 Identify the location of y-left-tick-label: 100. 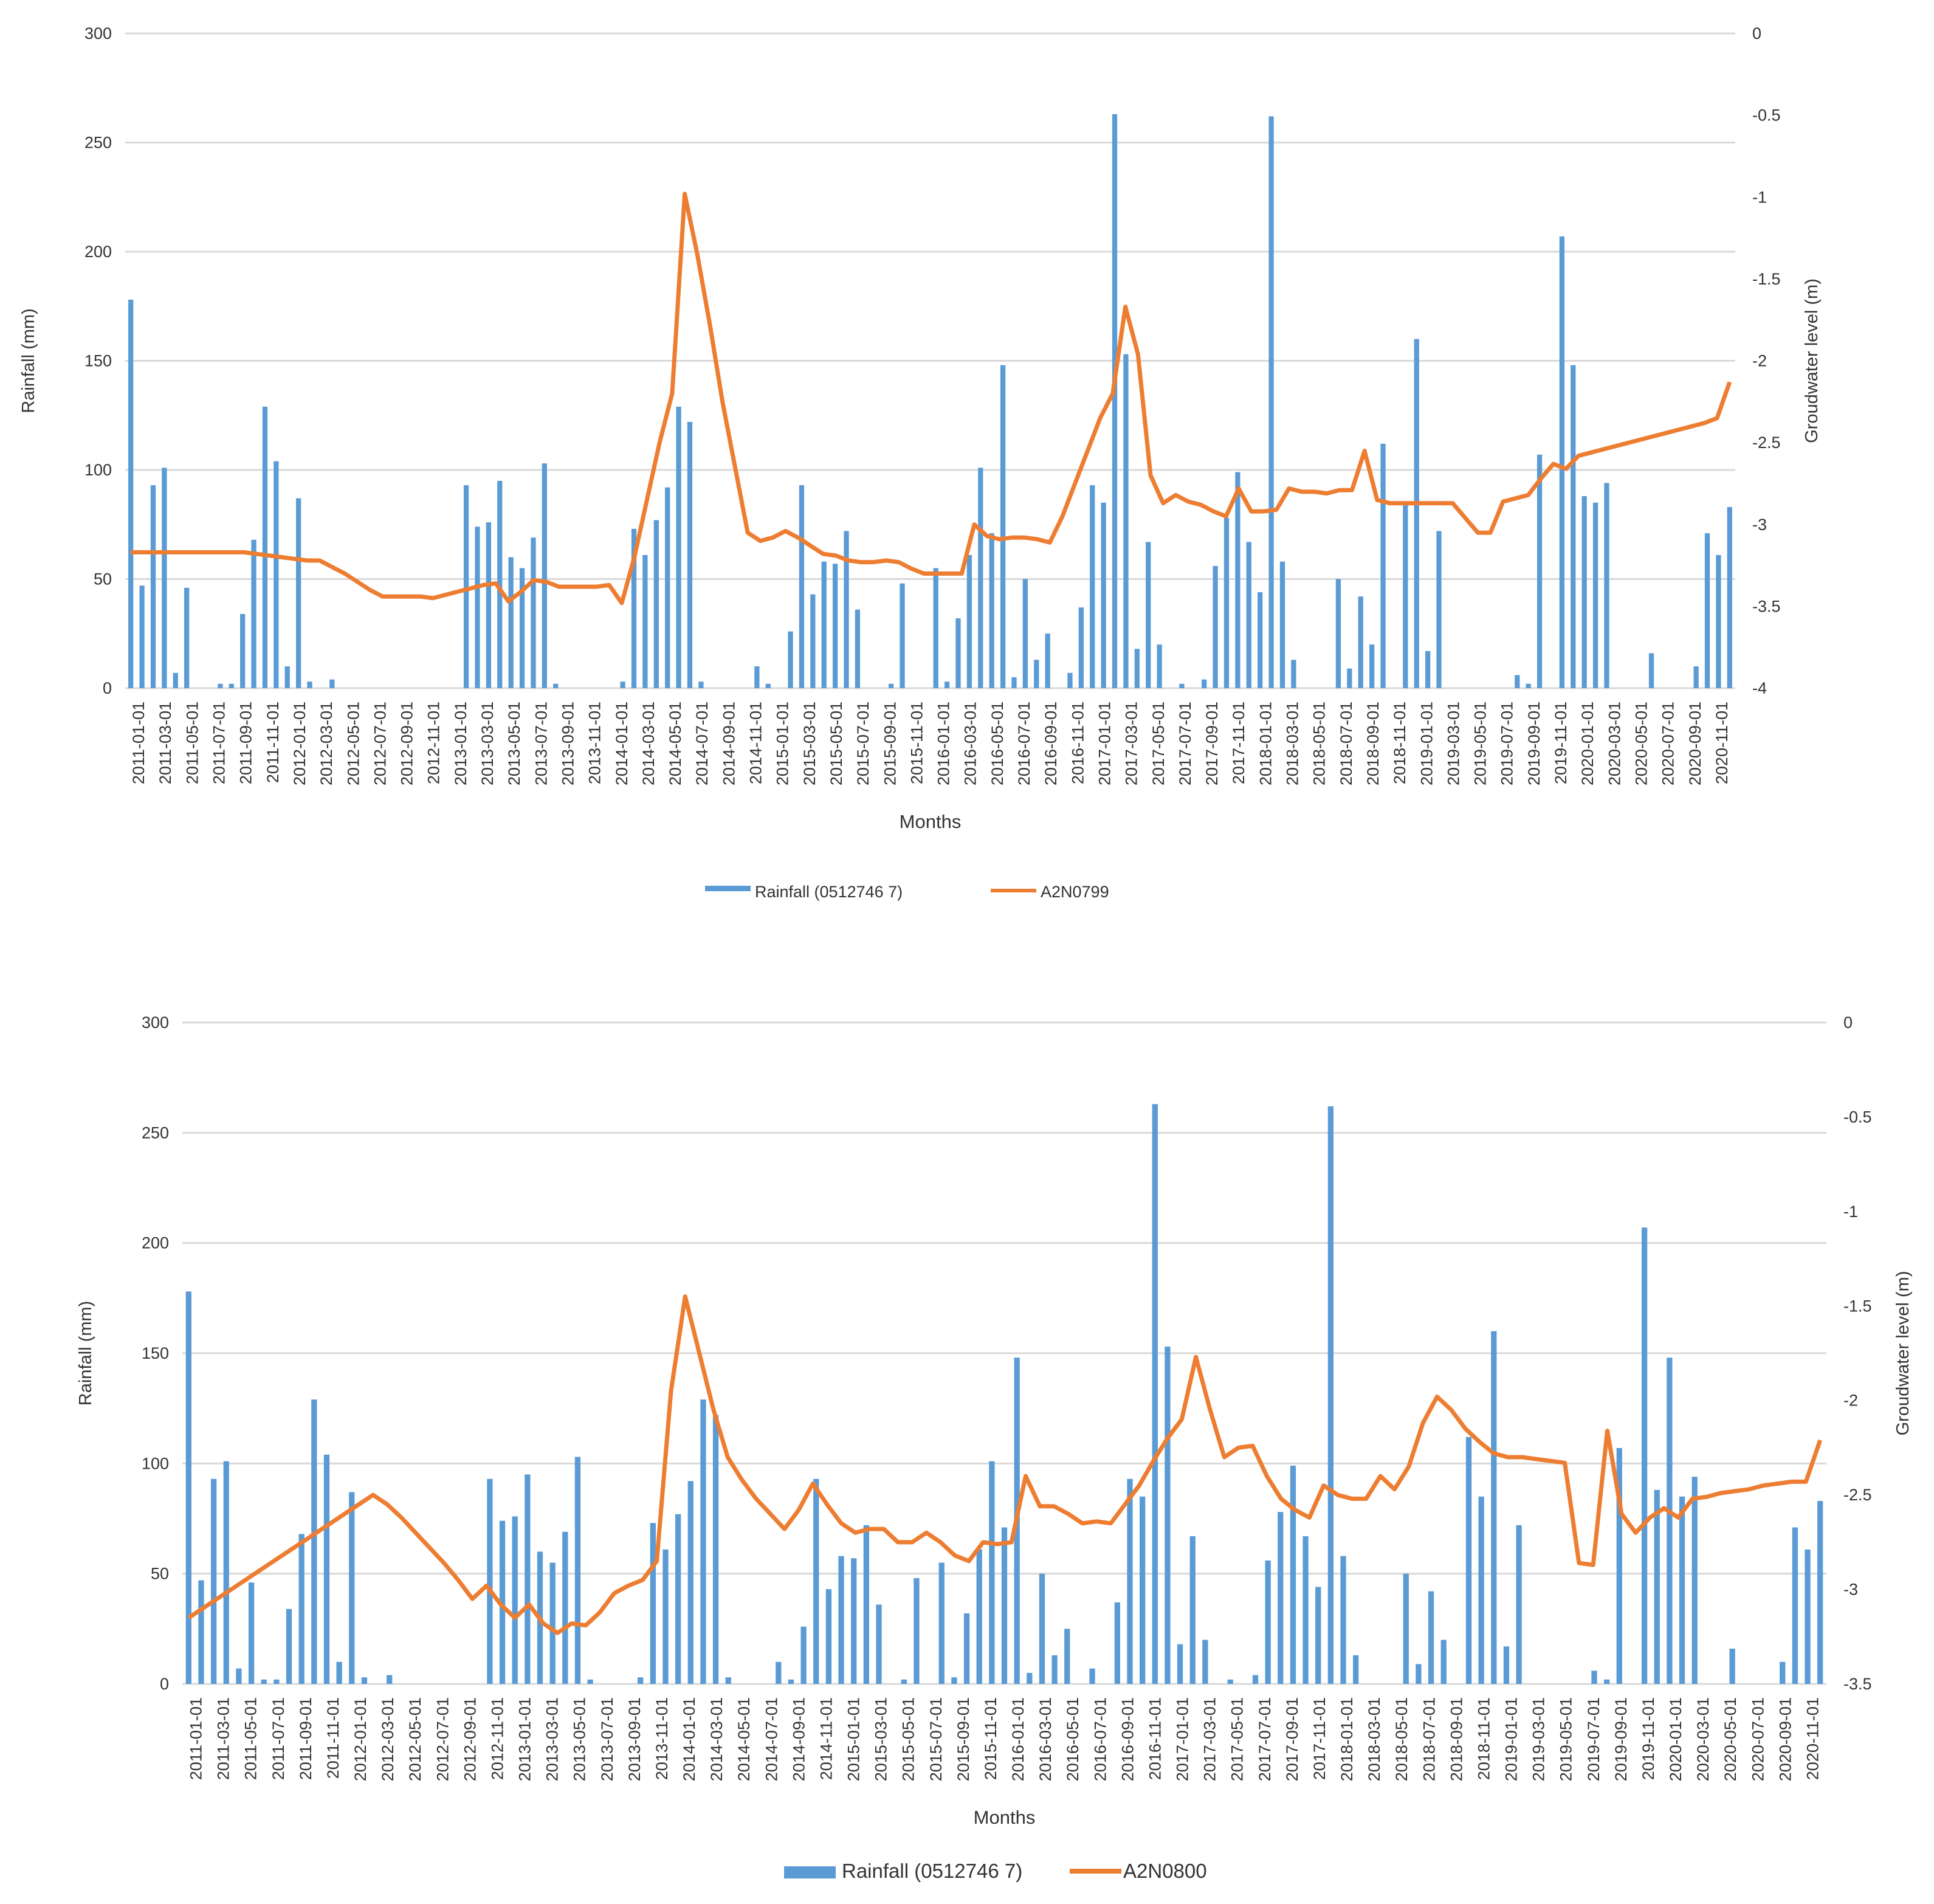
(98, 470).